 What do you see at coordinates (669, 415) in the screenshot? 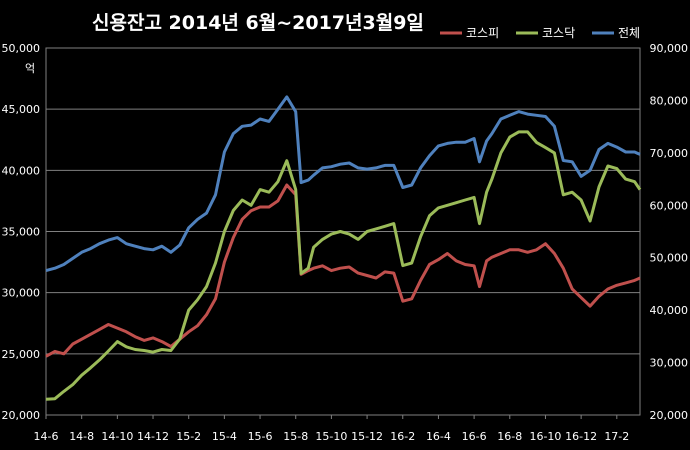
I see `right-tick-label: 20,000` at bounding box center [669, 415].